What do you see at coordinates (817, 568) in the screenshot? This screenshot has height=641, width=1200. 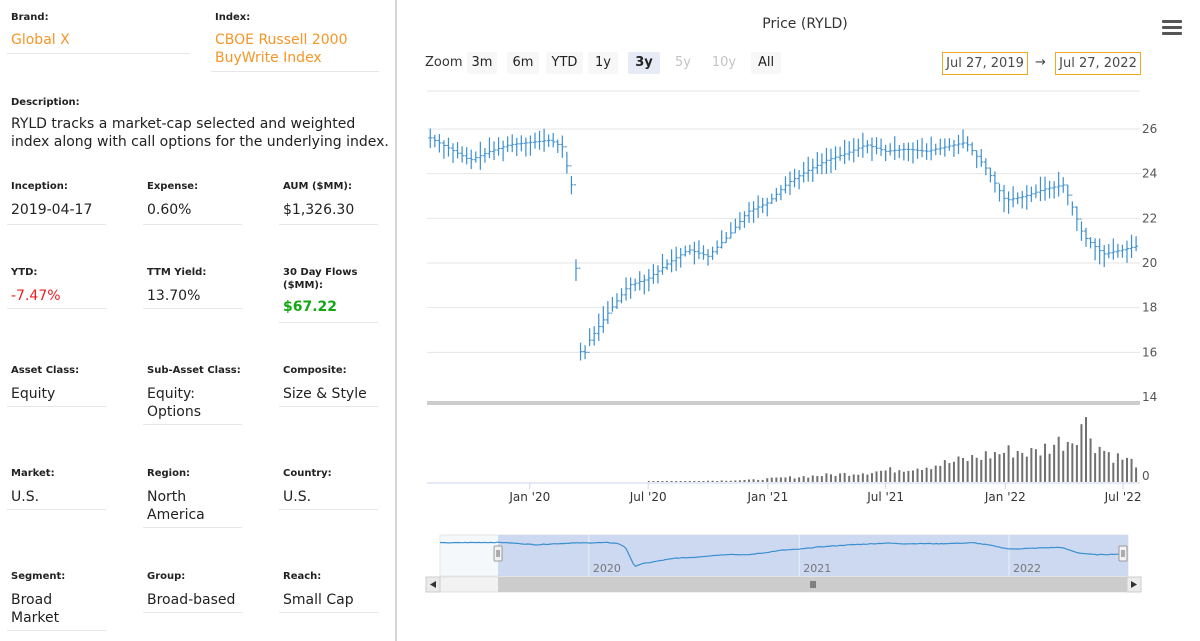 I see `navigator-year-label: 2021` at bounding box center [817, 568].